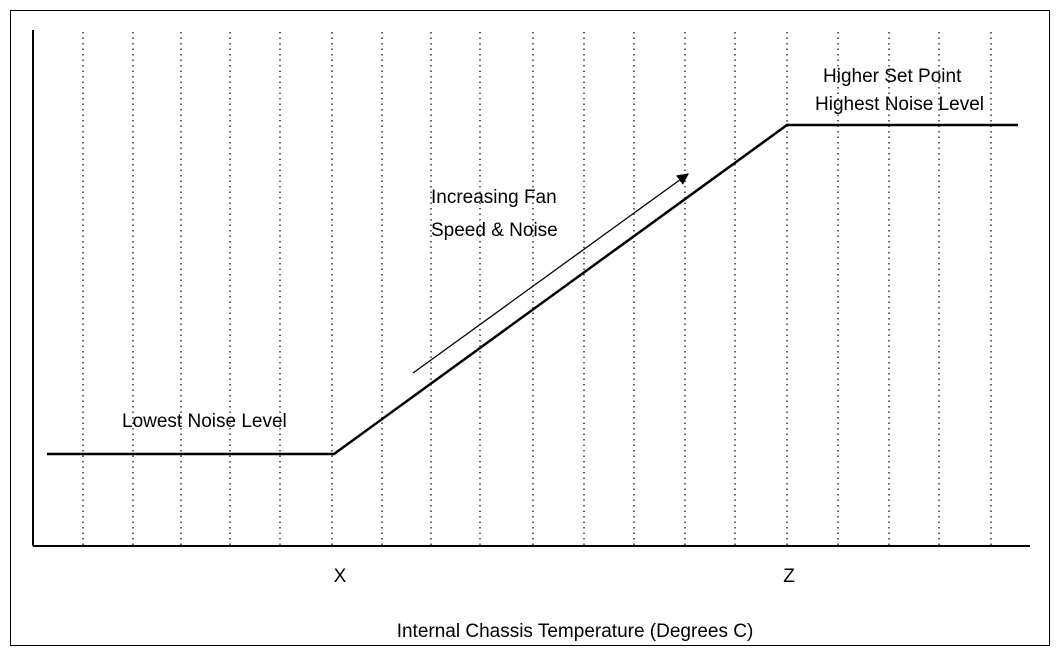  I want to click on label-speed-noise: Speed & Noise, so click(494, 230).